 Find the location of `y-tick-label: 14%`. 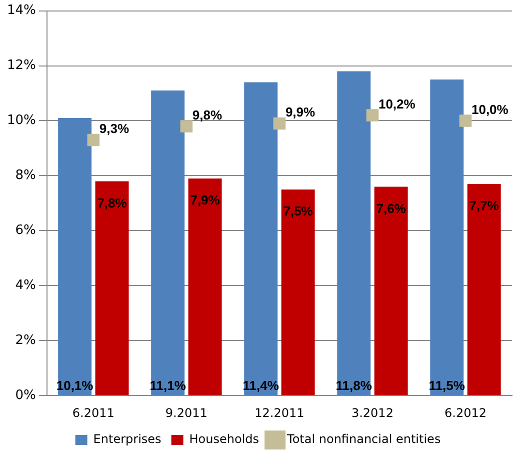

y-tick-label: 14% is located at coordinates (21, 10).